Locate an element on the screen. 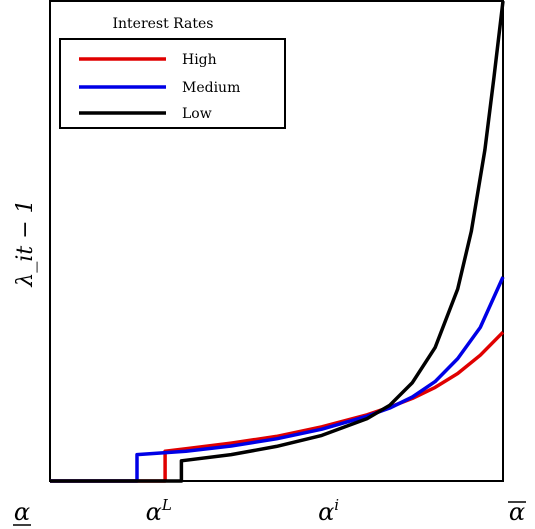 The width and height of the screenshot is (535, 529). legend: Interest Rates High Medium Low is located at coordinates (172, 72).